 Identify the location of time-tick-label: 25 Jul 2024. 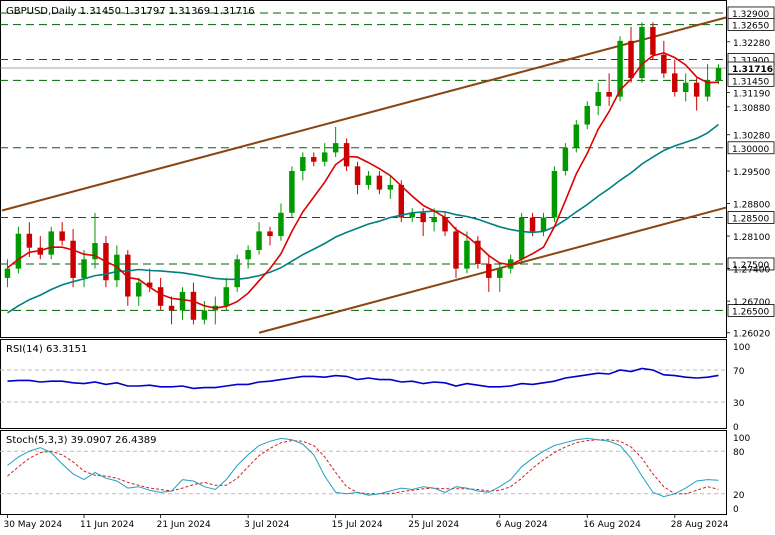
(433, 525).